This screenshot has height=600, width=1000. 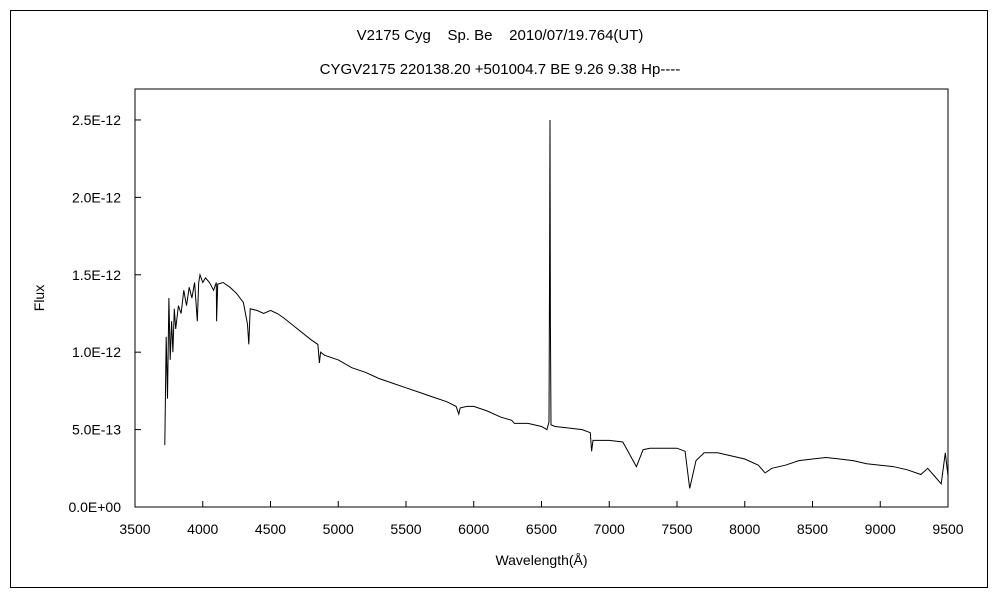 What do you see at coordinates (270, 529) in the screenshot?
I see `x-tick-label: 4500` at bounding box center [270, 529].